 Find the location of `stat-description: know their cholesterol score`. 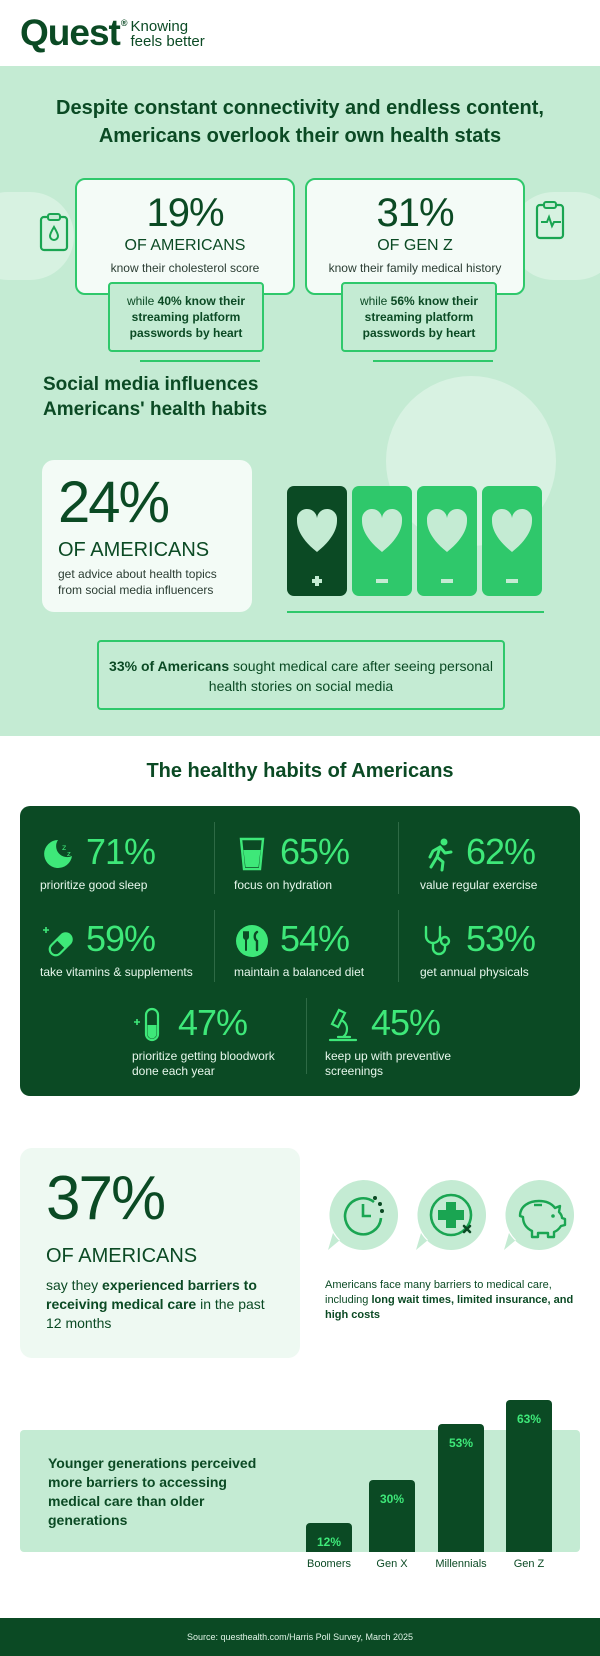

stat-description: know their cholesterol score is located at coordinates (185, 268).